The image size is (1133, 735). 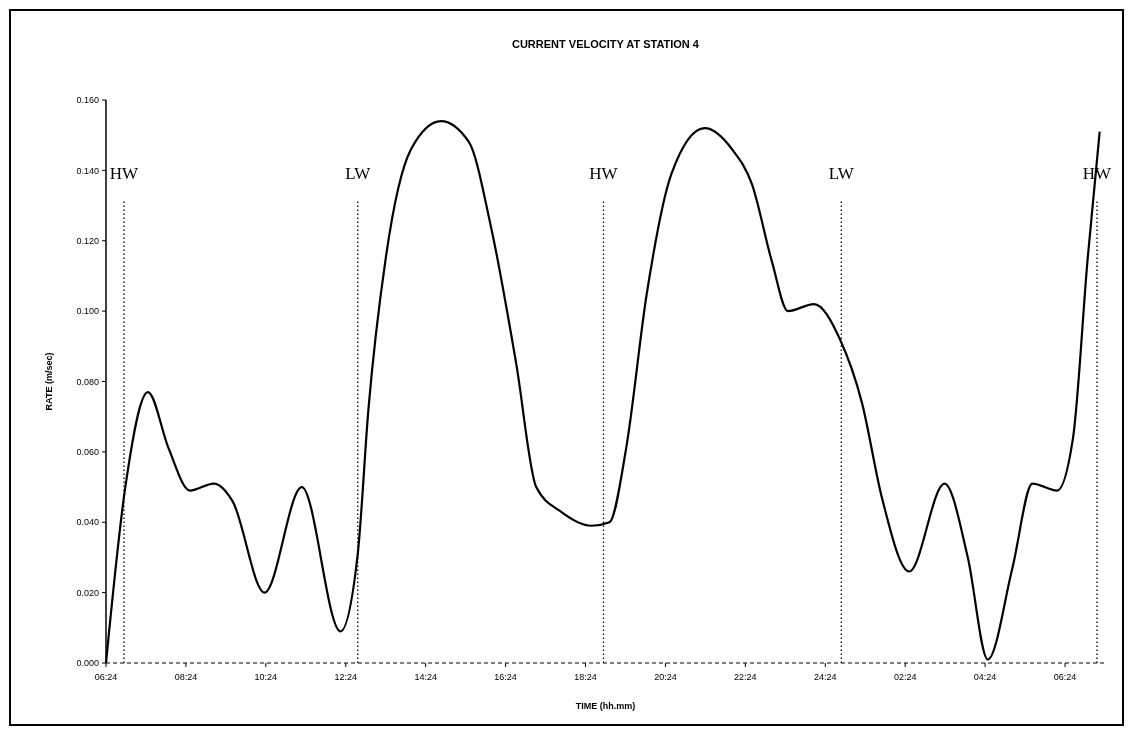 I want to click on x-tick-label: 10:24, so click(x=266, y=677).